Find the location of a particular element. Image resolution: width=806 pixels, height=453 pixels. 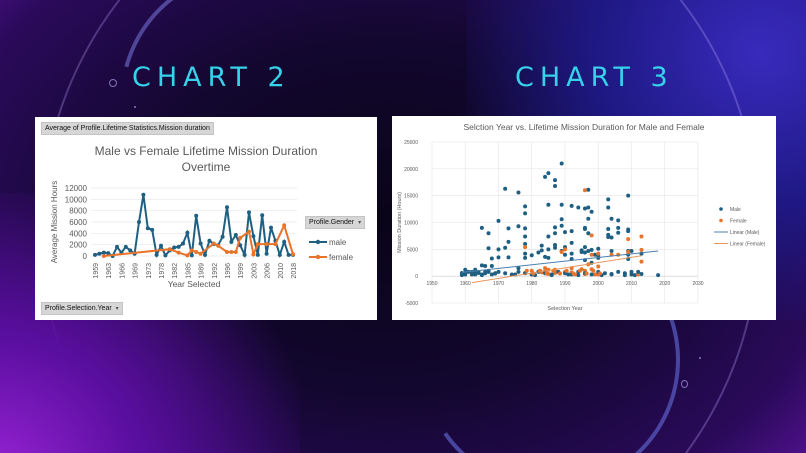

svg-text: 15000 is located at coordinates (411, 197).